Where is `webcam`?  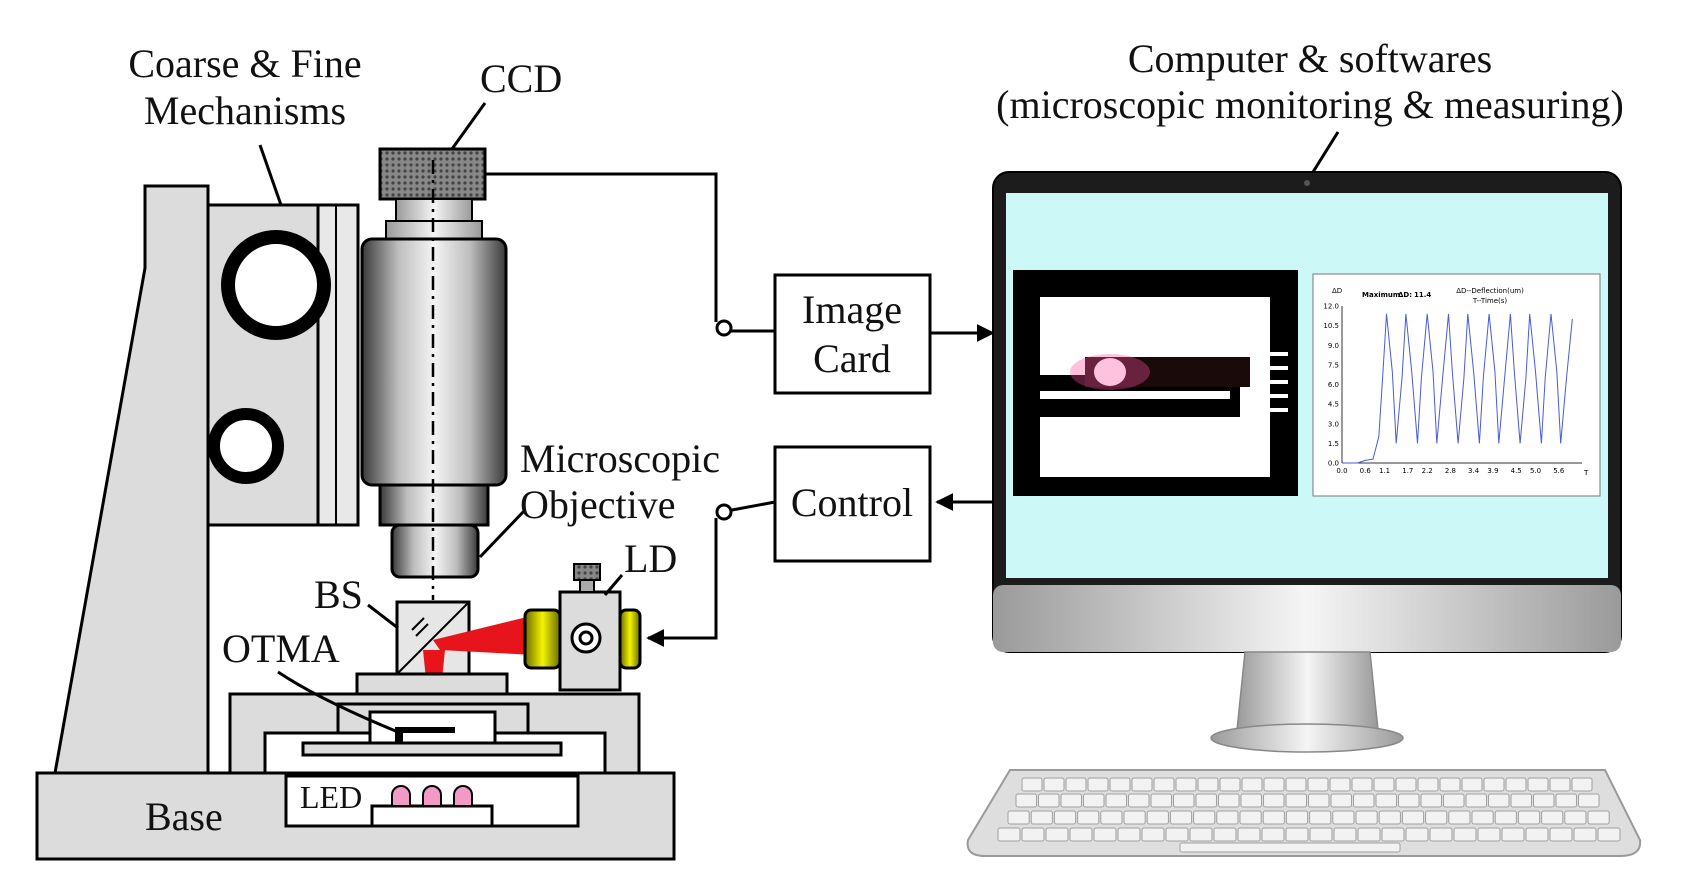 webcam is located at coordinates (1307, 183).